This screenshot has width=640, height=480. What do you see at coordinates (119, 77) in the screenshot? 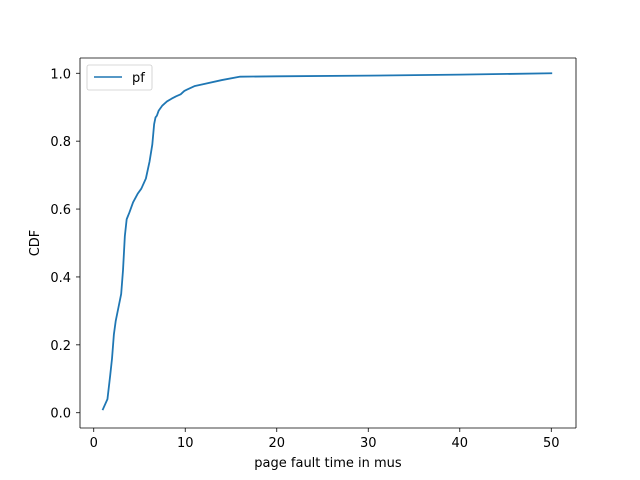
I see `legend: pf` at bounding box center [119, 77].